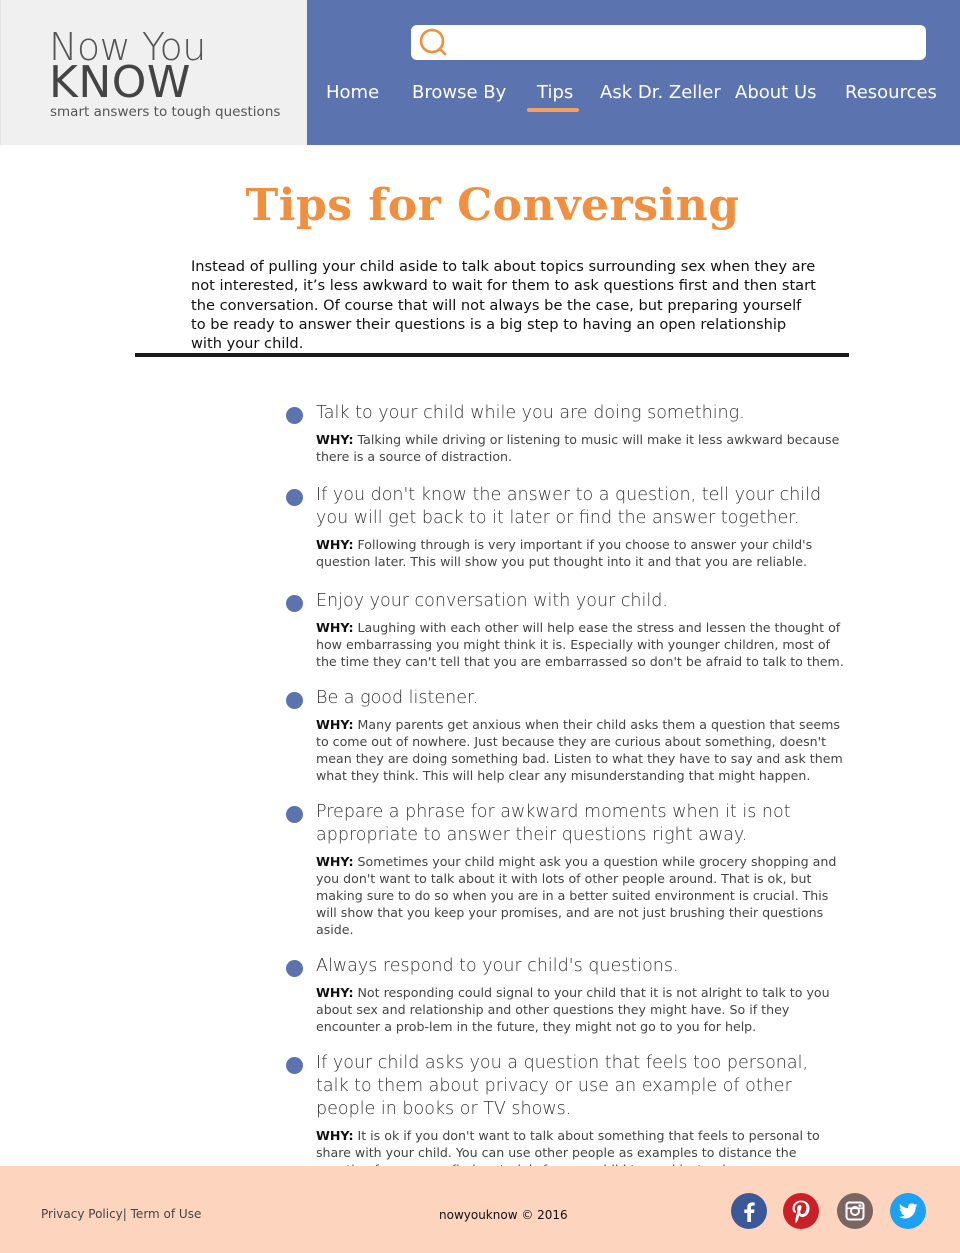 This screenshot has height=1253, width=960. What do you see at coordinates (668, 42) in the screenshot?
I see `search-input` at bounding box center [668, 42].